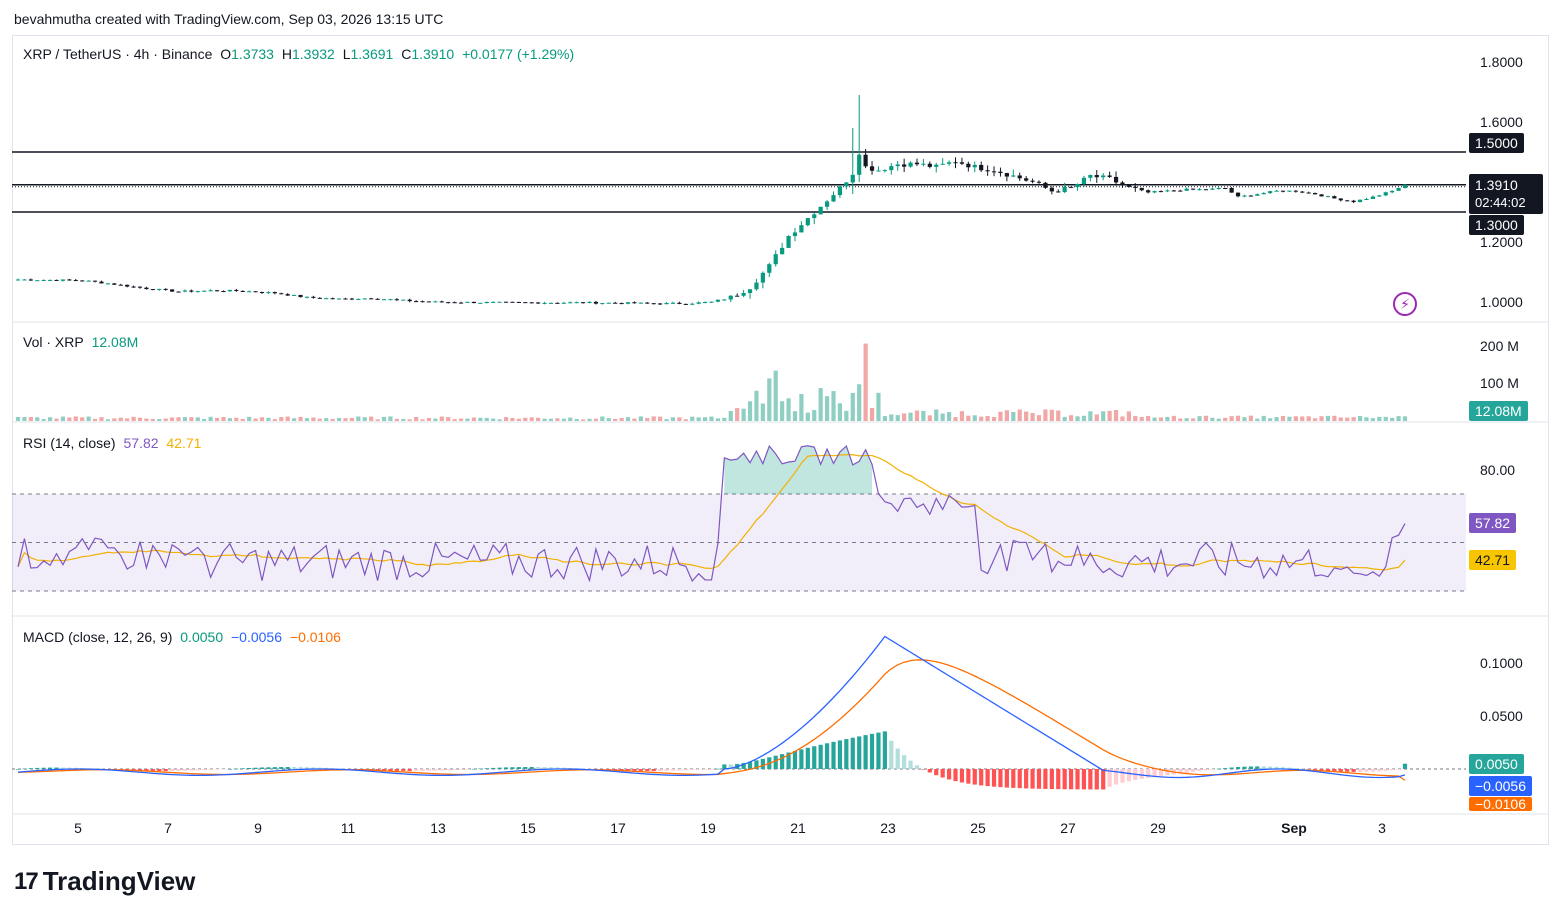  What do you see at coordinates (115, 342) in the screenshot?
I see `volume-value: 12.08M` at bounding box center [115, 342].